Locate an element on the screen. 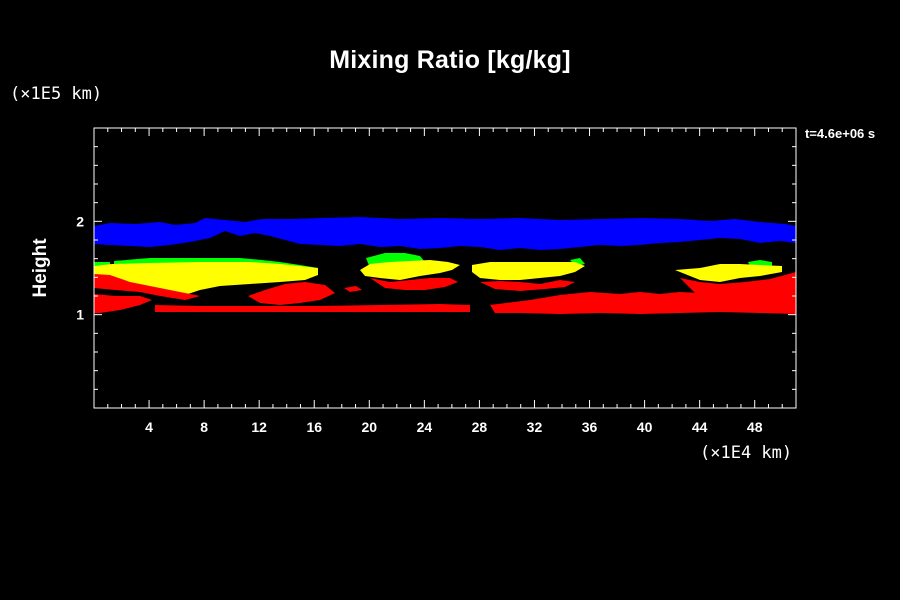 This screenshot has width=900, height=600. x-tick-label: 4 is located at coordinates (149, 427).